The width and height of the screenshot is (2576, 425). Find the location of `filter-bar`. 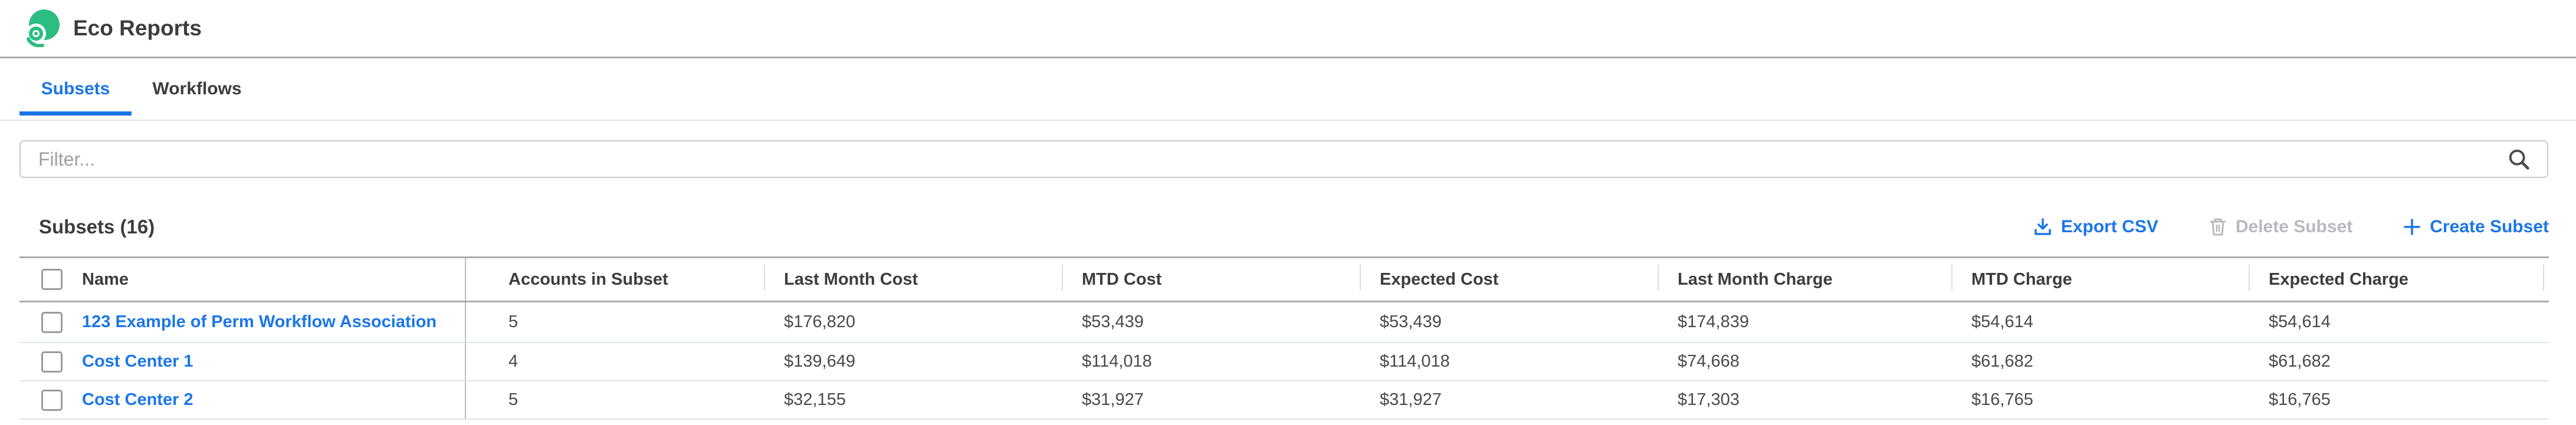

filter-bar is located at coordinates (1283, 159).